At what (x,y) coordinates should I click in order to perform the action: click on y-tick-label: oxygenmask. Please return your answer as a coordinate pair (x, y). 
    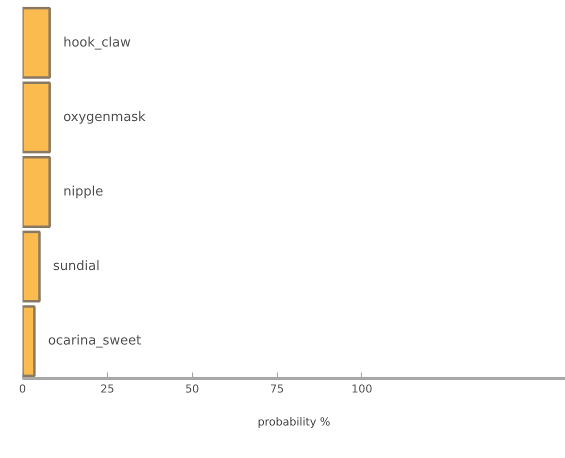
    Looking at the image, I should click on (104, 117).